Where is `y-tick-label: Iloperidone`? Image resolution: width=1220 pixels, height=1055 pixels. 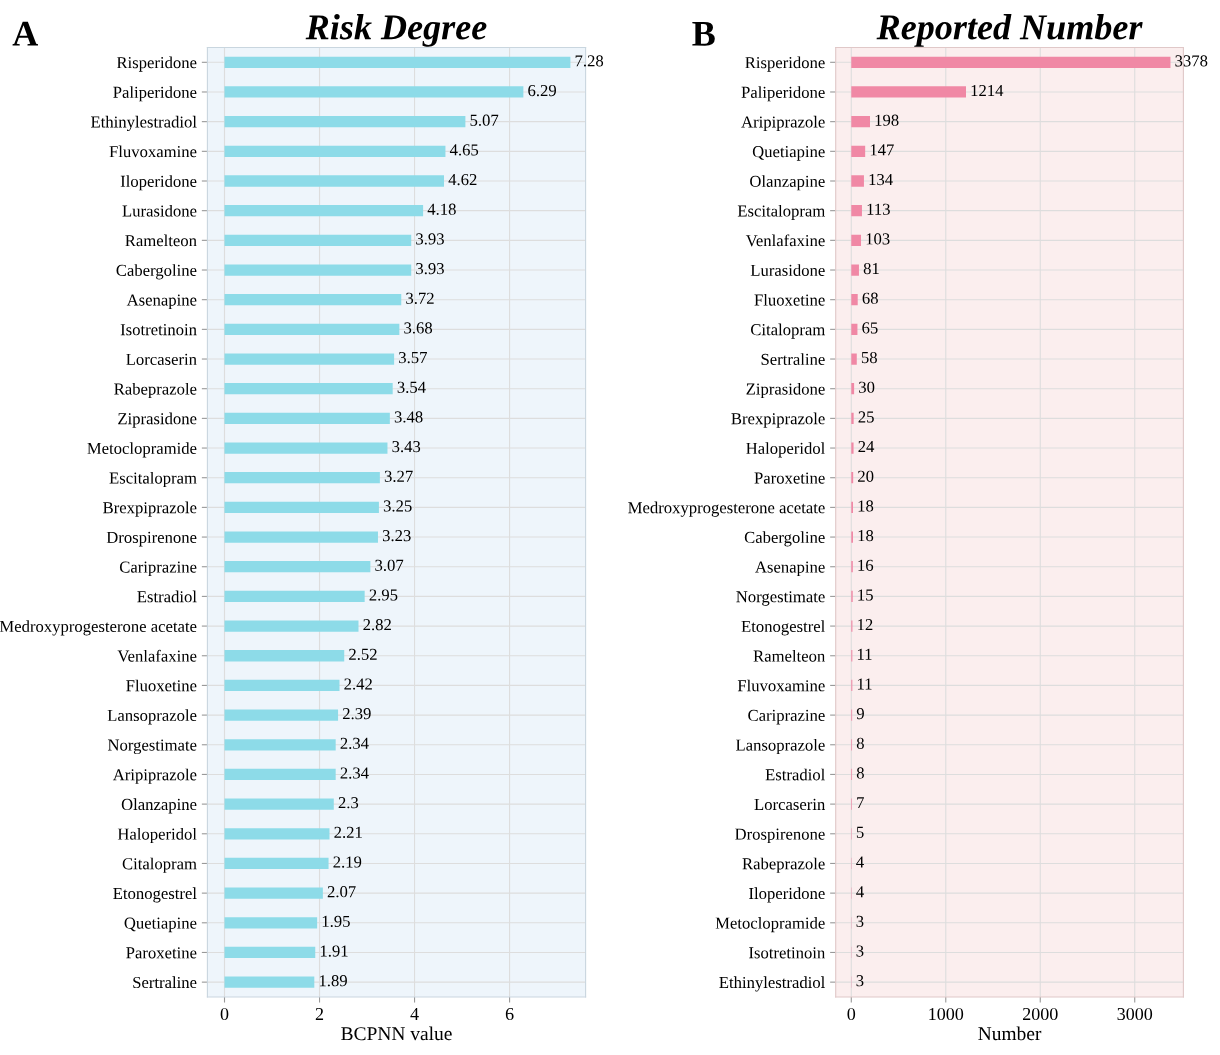 y-tick-label: Iloperidone is located at coordinates (158, 183).